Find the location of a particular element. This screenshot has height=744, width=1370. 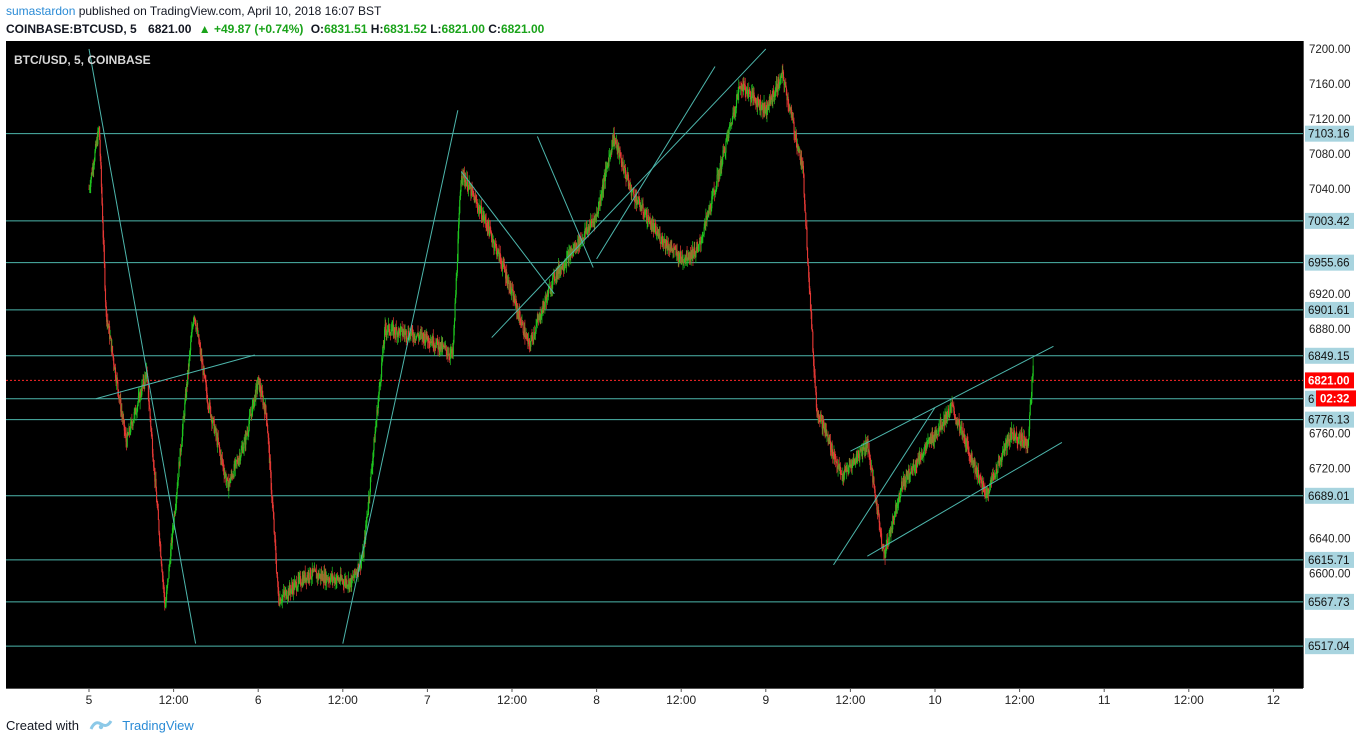

tradingview-link: TradingView is located at coordinates (158, 725).